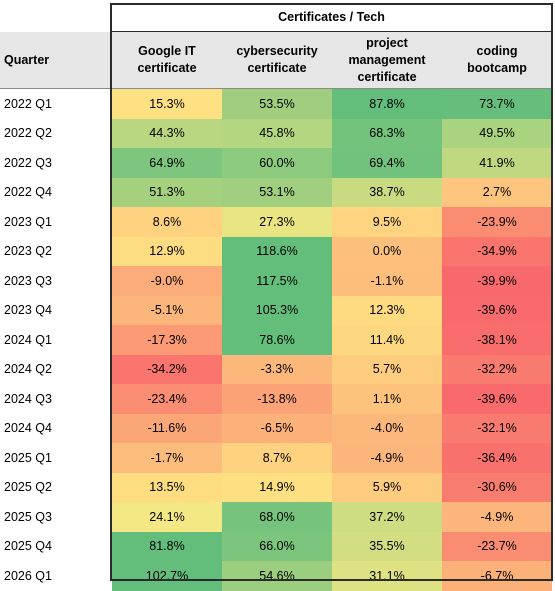 The height and width of the screenshot is (591, 555). What do you see at coordinates (167, 192) in the screenshot?
I see `heatmap-cell: 51.3%` at bounding box center [167, 192].